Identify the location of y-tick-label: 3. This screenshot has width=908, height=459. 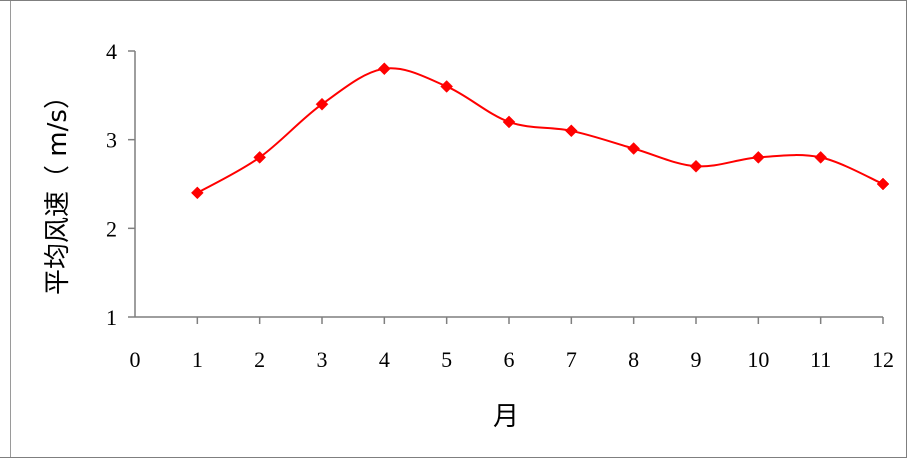
(111, 140).